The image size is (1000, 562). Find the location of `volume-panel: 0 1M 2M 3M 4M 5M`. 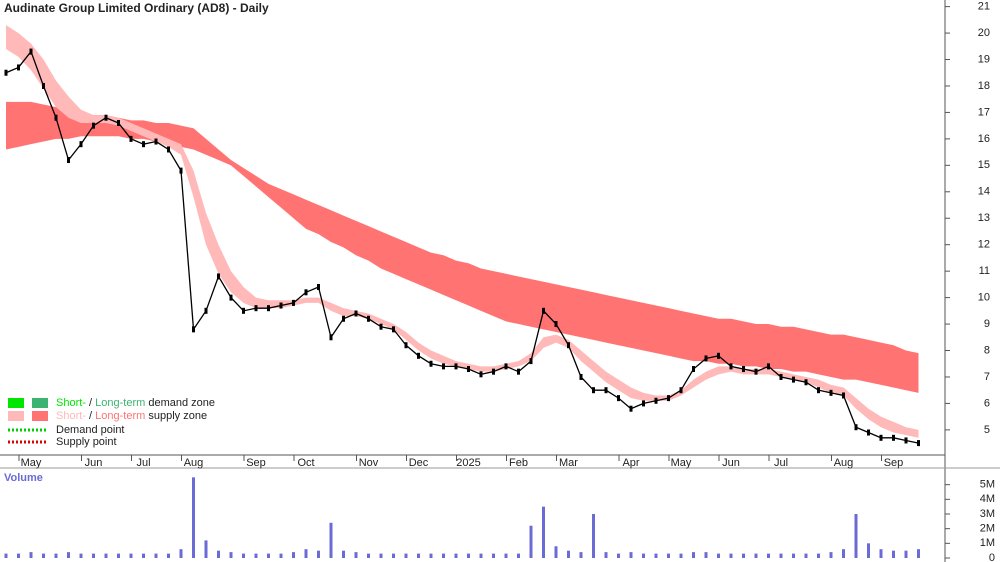

volume-panel: 0 1M 2M 3M 4M 5M is located at coordinates (499, 519).